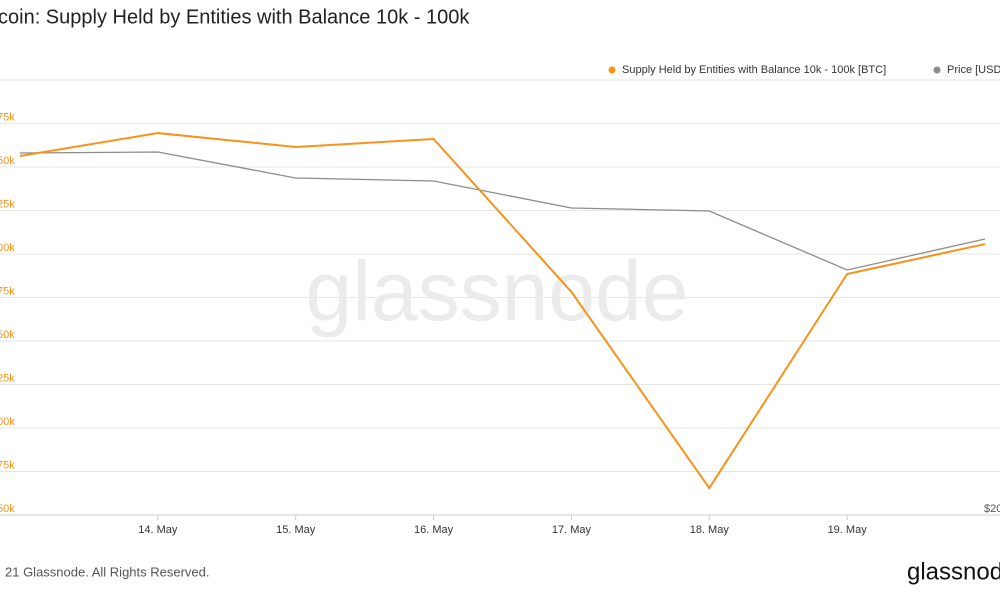 This screenshot has width=1000, height=605. Describe the element at coordinates (107, 571) in the screenshot. I see `footer: 21 Glassnode. All Rights Reserved.` at that location.